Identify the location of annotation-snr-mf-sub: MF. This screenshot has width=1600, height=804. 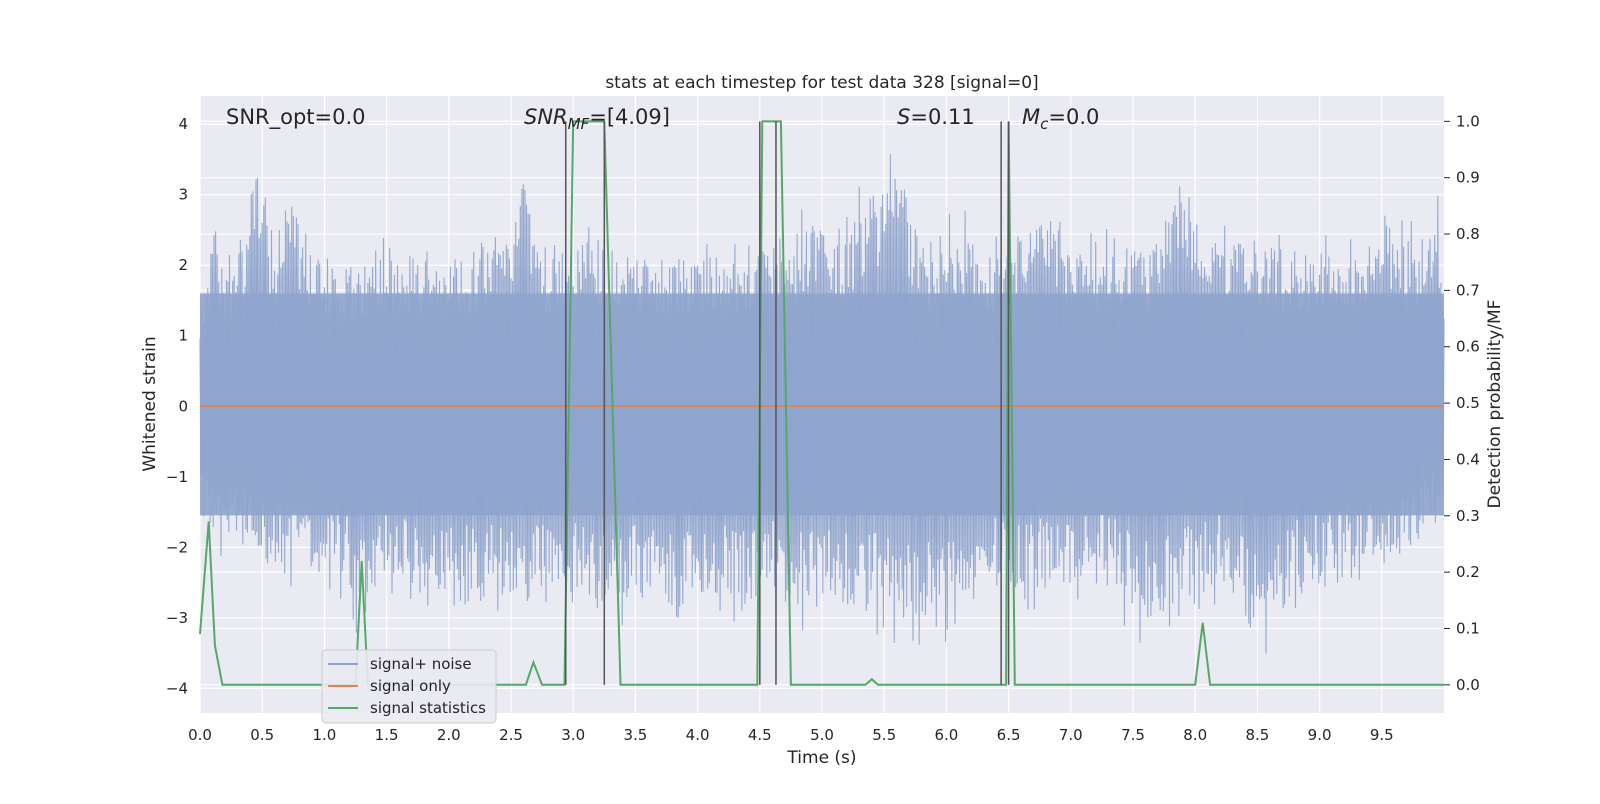
(579, 124).